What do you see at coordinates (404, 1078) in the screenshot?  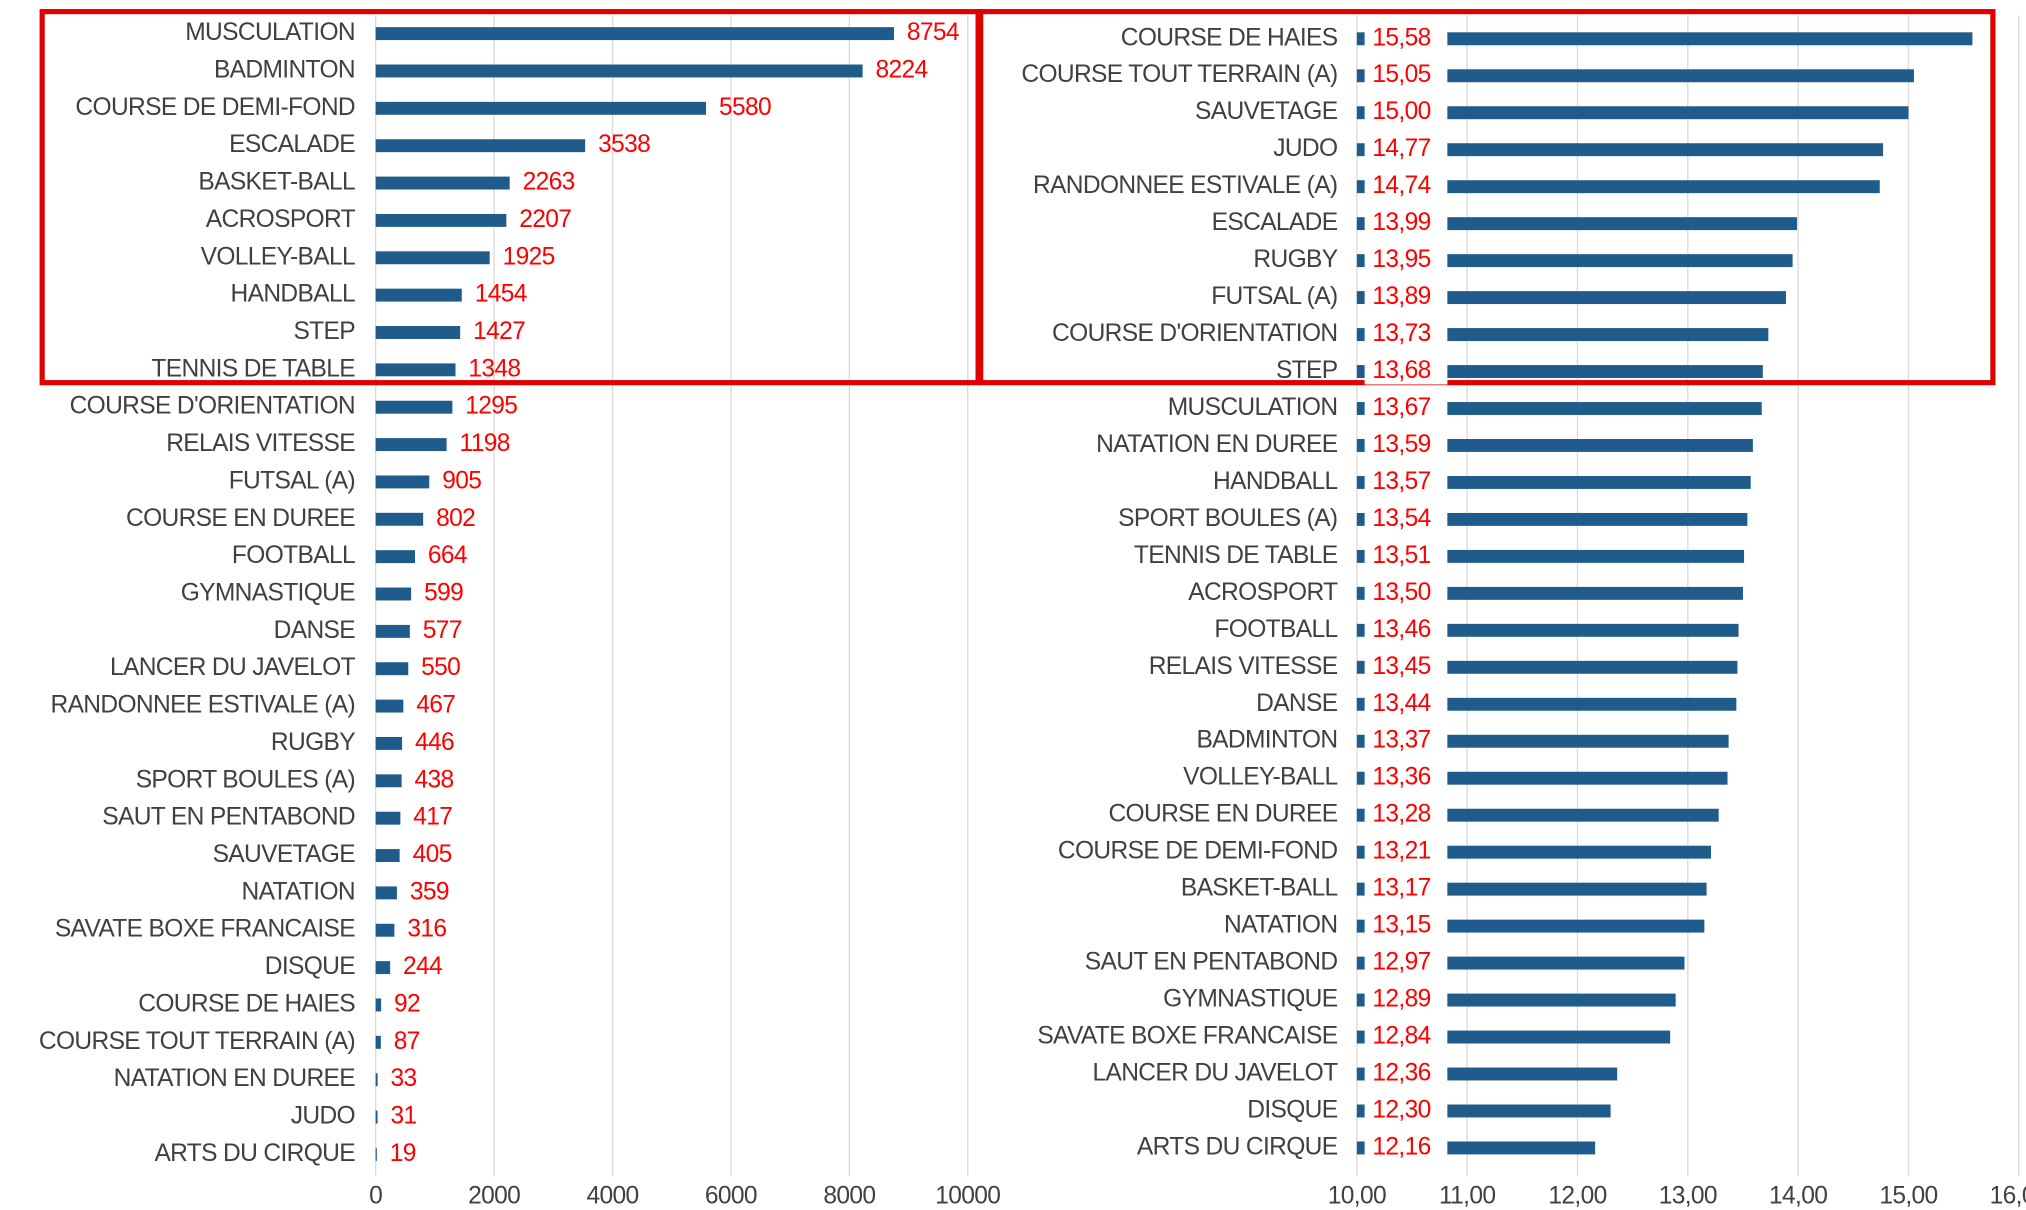 I see `value-label: 33` at bounding box center [404, 1078].